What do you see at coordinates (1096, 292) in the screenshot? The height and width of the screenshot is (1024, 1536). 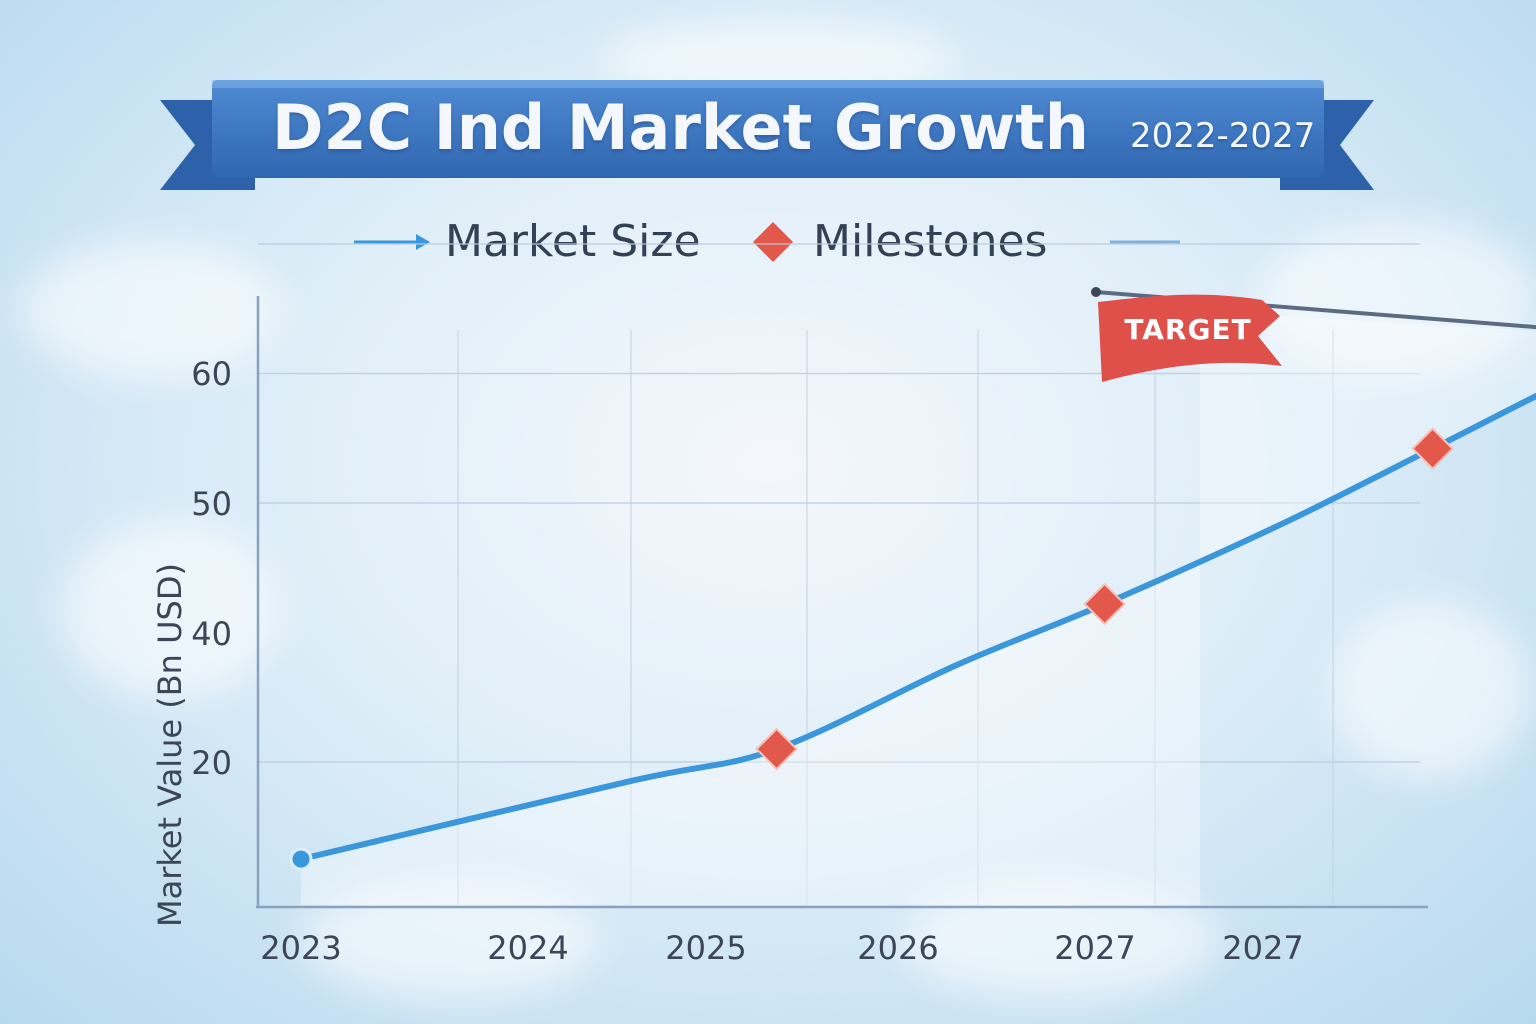 I see `target-flag-pole-cap` at bounding box center [1096, 292].